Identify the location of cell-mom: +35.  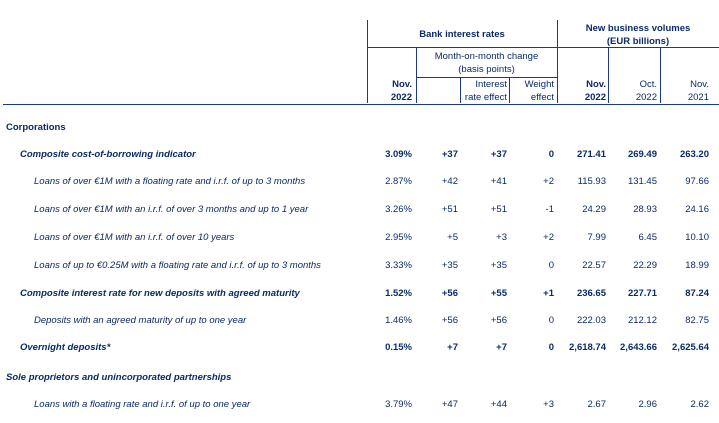
(449, 265).